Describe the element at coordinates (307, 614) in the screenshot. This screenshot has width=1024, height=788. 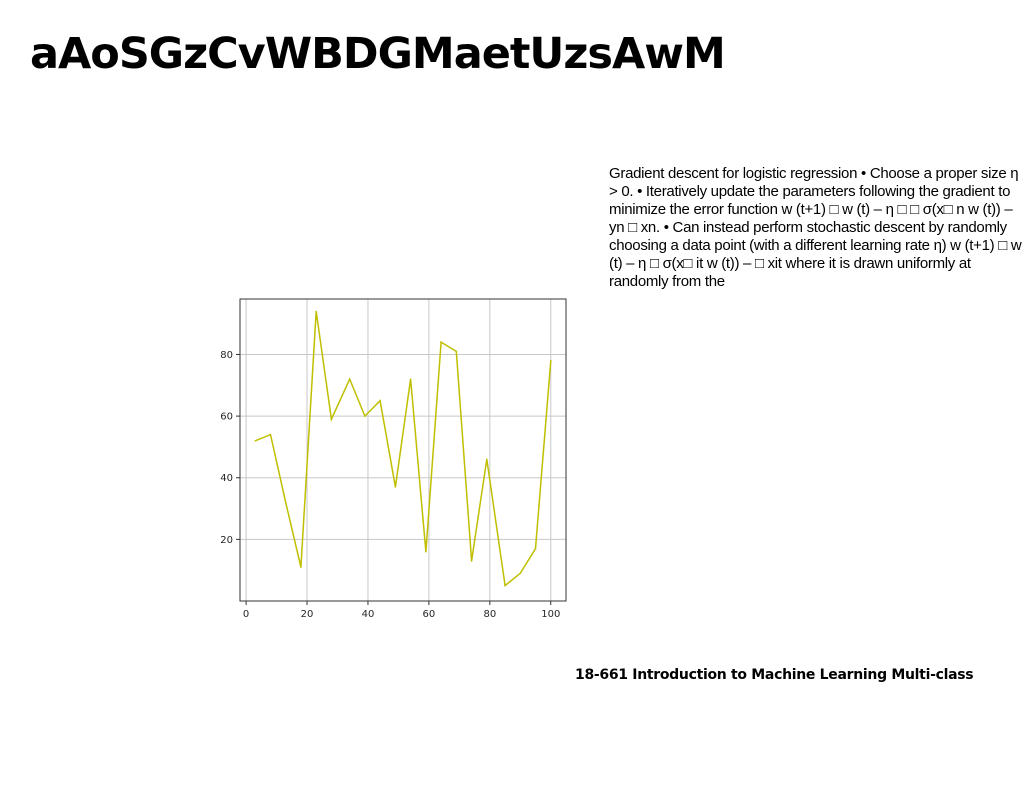
I see `x-tick-label: 20` at that location.